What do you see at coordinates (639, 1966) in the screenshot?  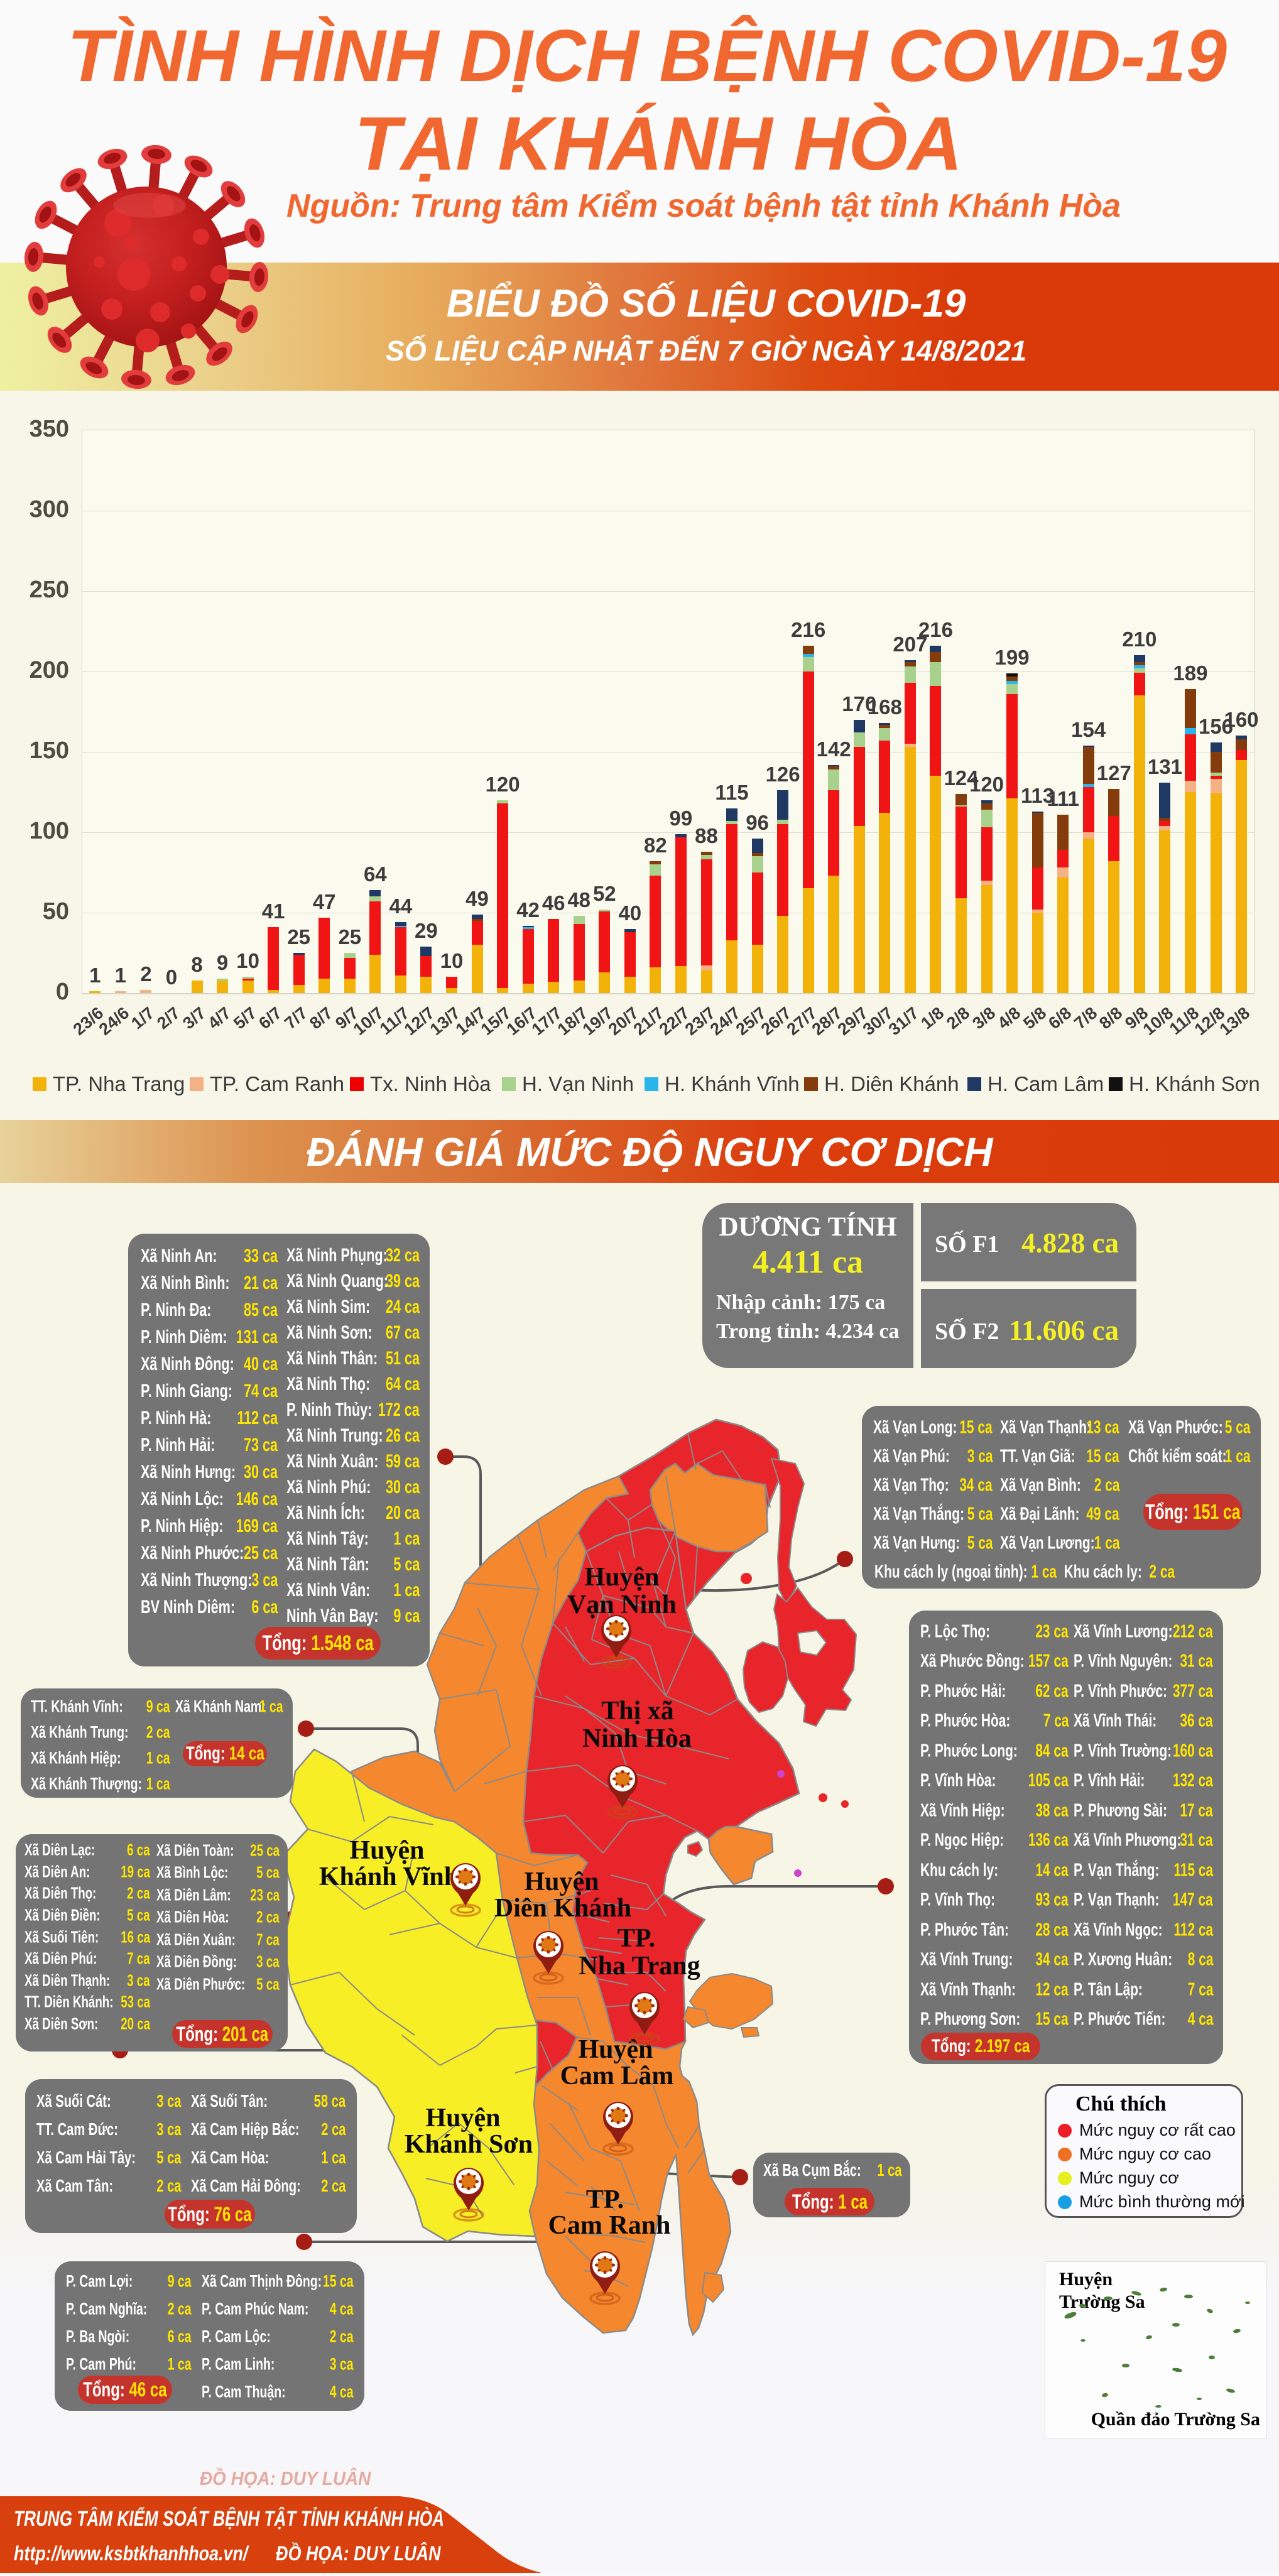 I see `svg-text: Nha Trang` at bounding box center [639, 1966].